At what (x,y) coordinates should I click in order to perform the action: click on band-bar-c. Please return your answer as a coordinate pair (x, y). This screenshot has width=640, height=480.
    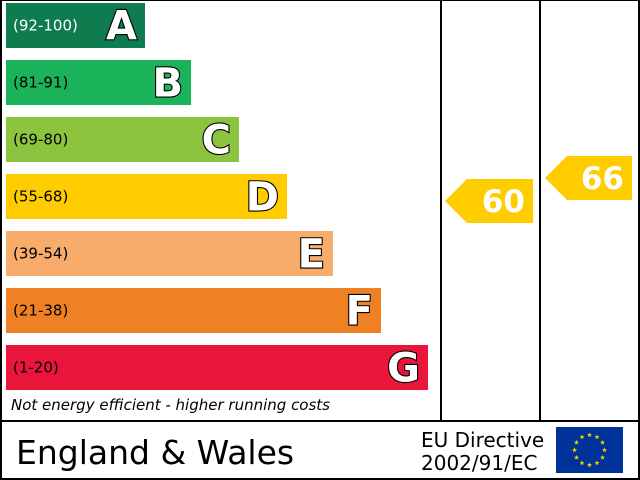
    Looking at the image, I should click on (122, 139).